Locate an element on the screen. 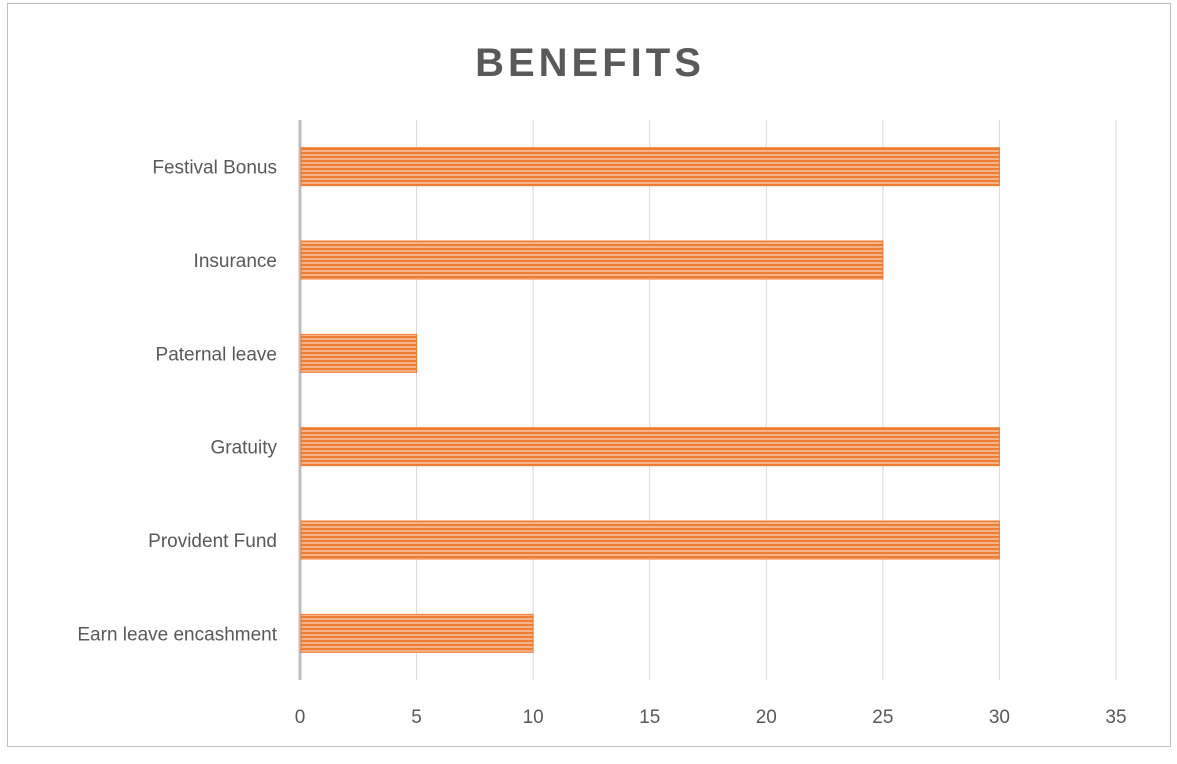 This screenshot has width=1177, height=764. category-label: Festival Bonus is located at coordinates (214, 168).